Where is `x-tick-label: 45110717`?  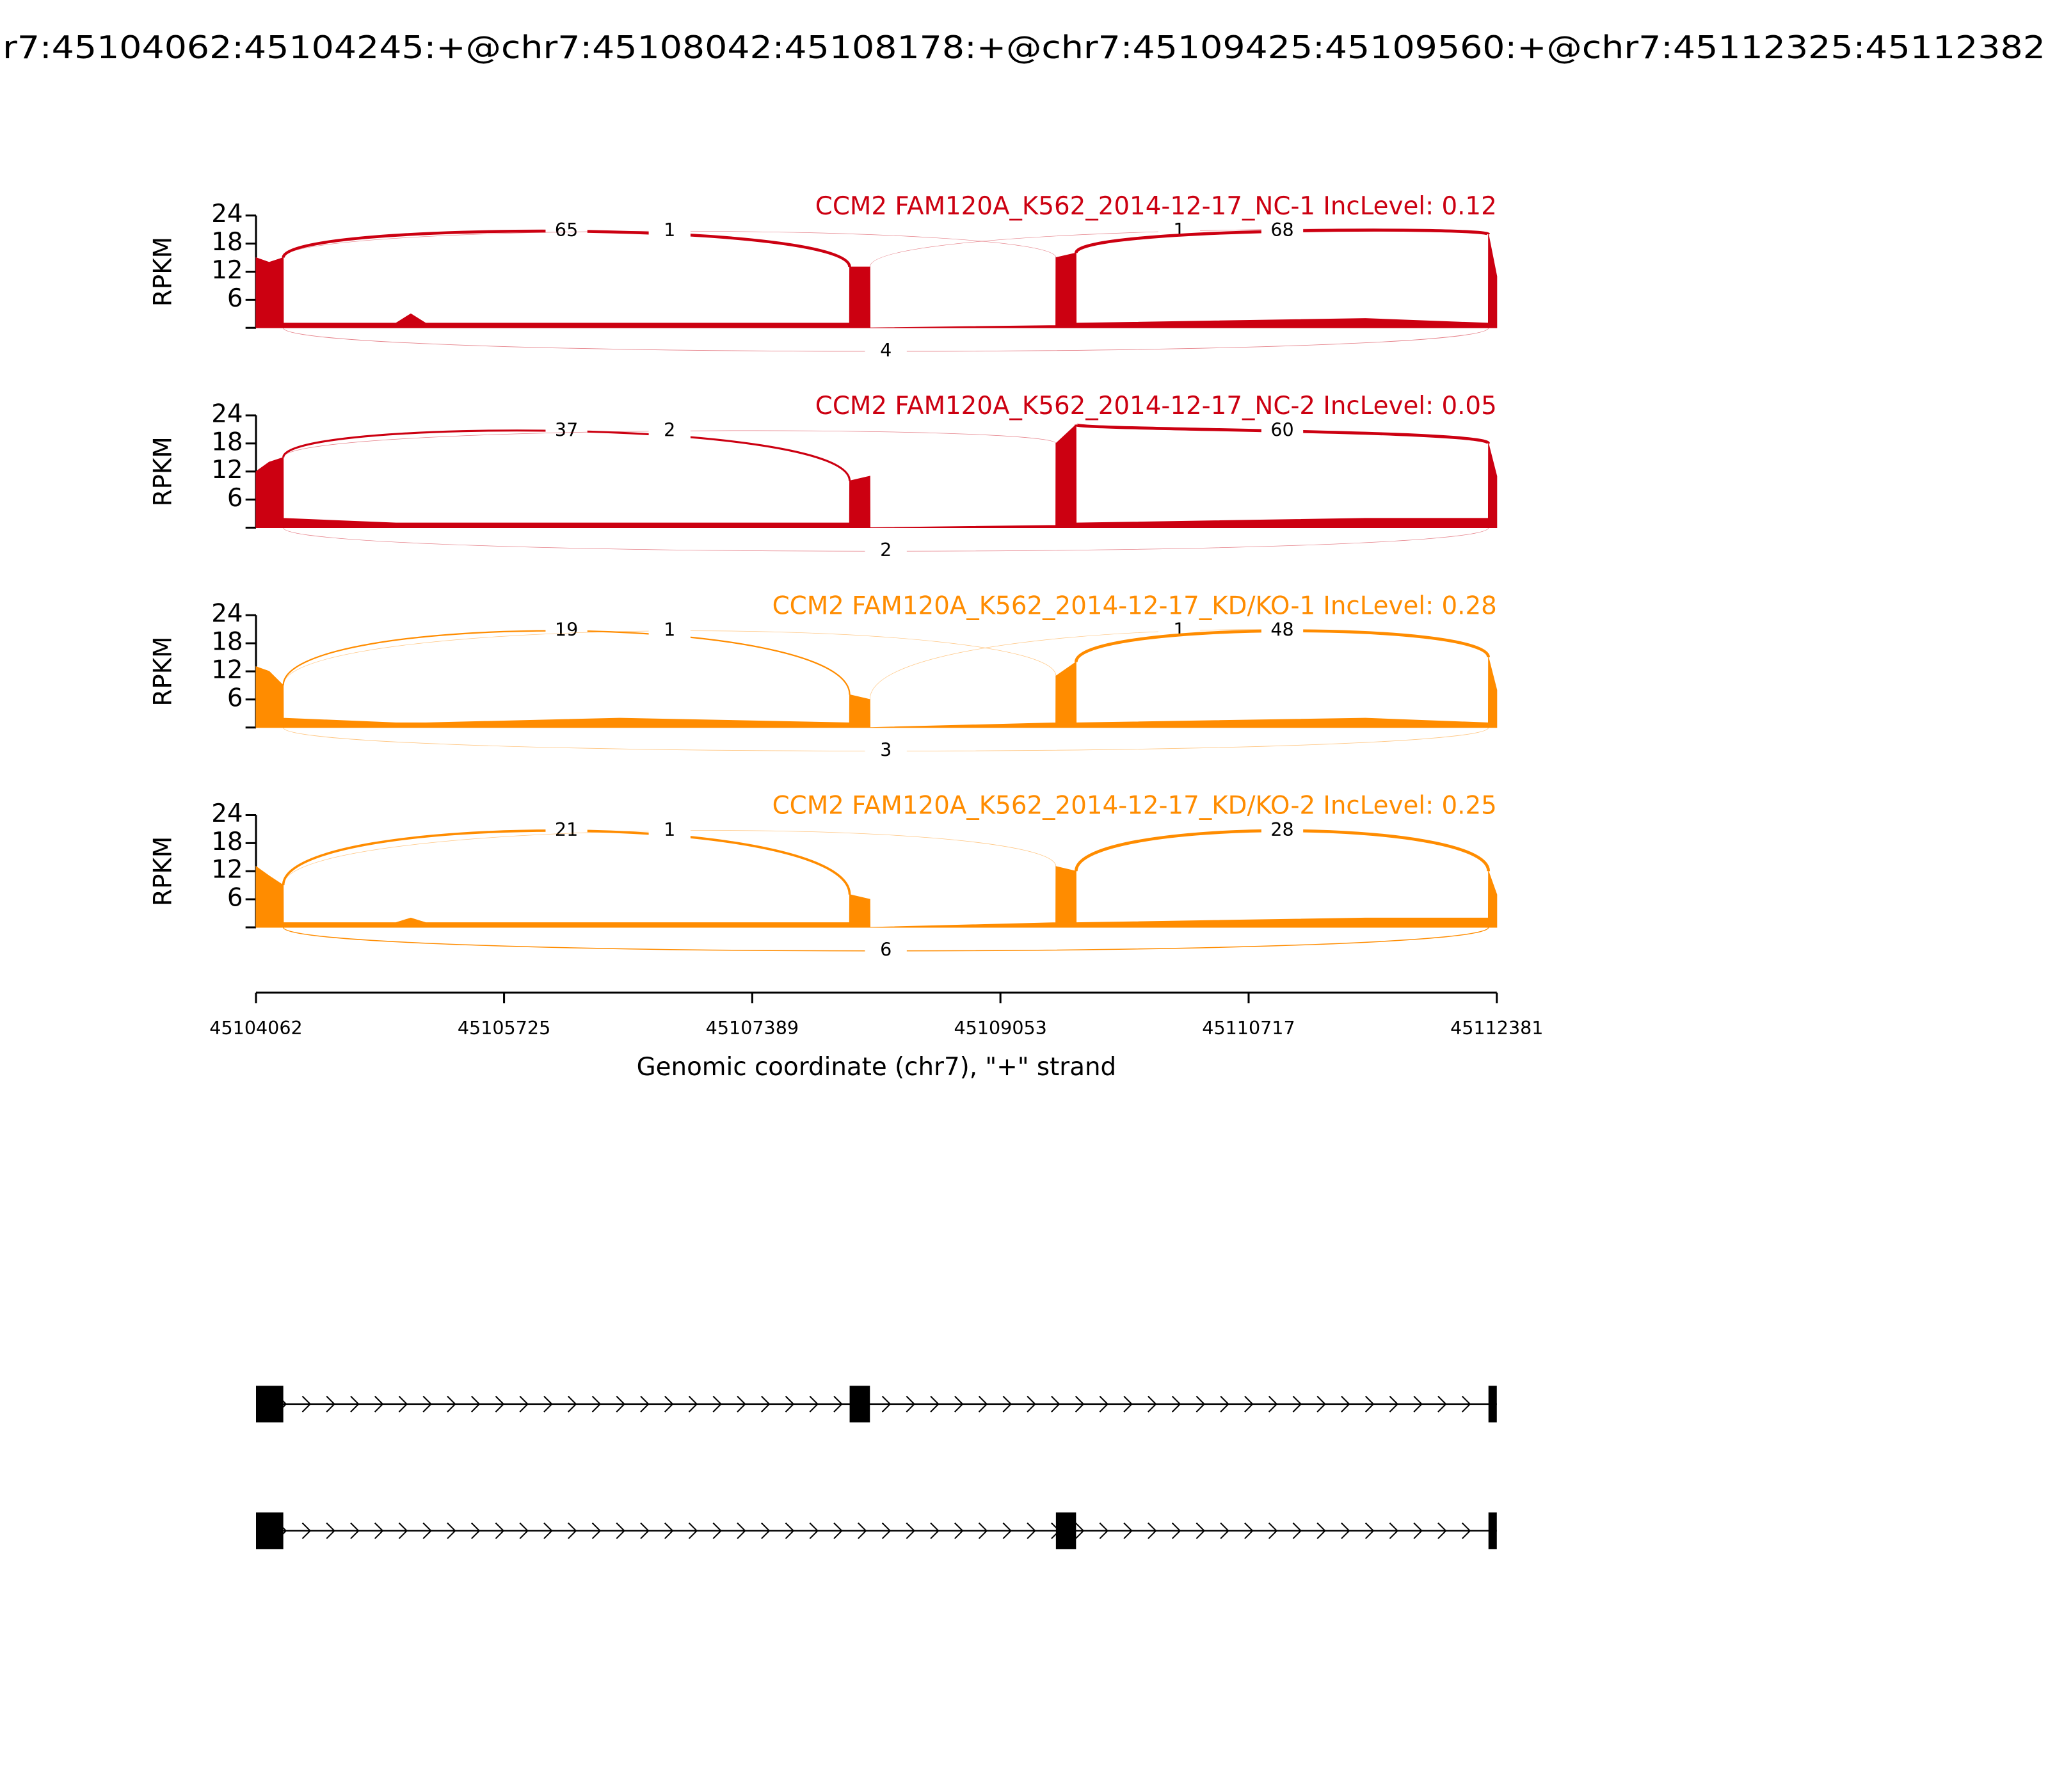
x-tick-label: 45110717 is located at coordinates (1248, 1028).